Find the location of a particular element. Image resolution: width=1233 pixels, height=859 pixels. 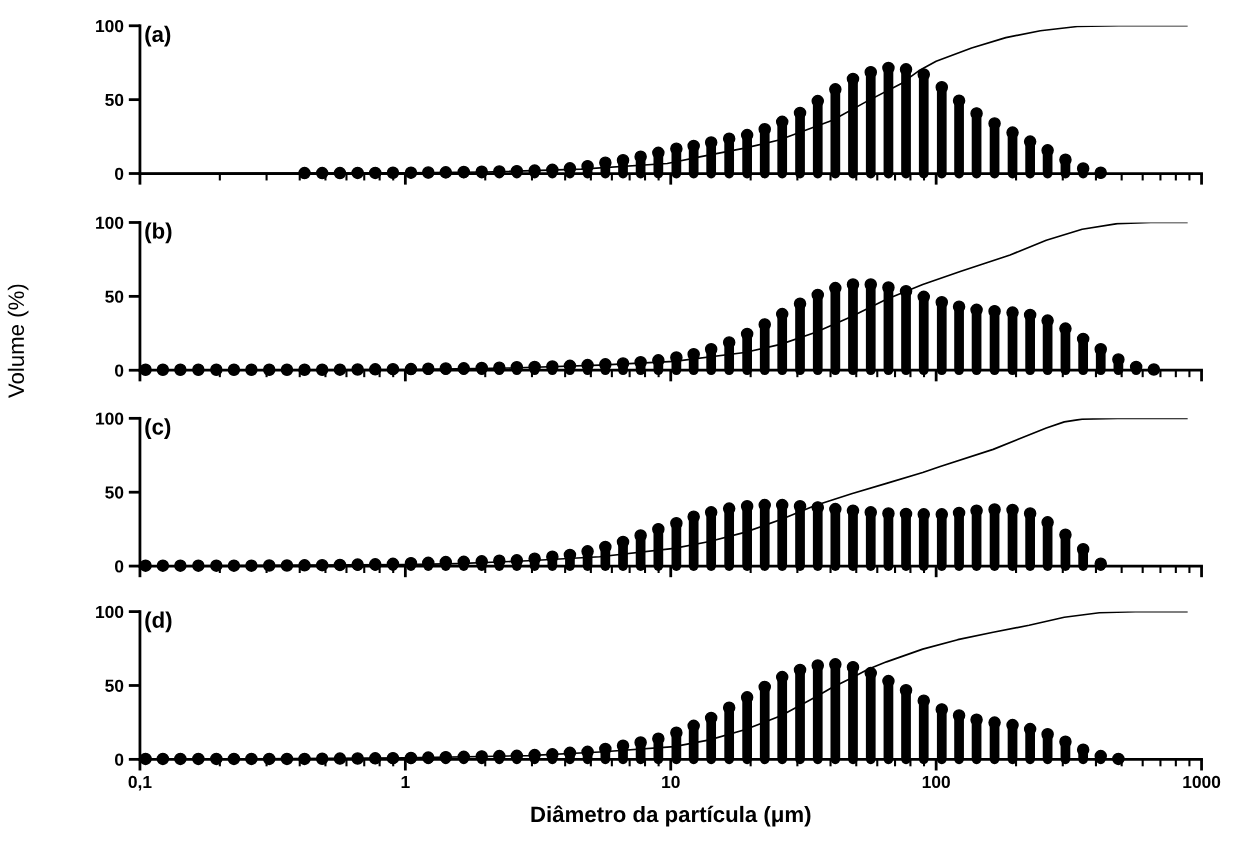

annotation: (c) is located at coordinates (158, 429).